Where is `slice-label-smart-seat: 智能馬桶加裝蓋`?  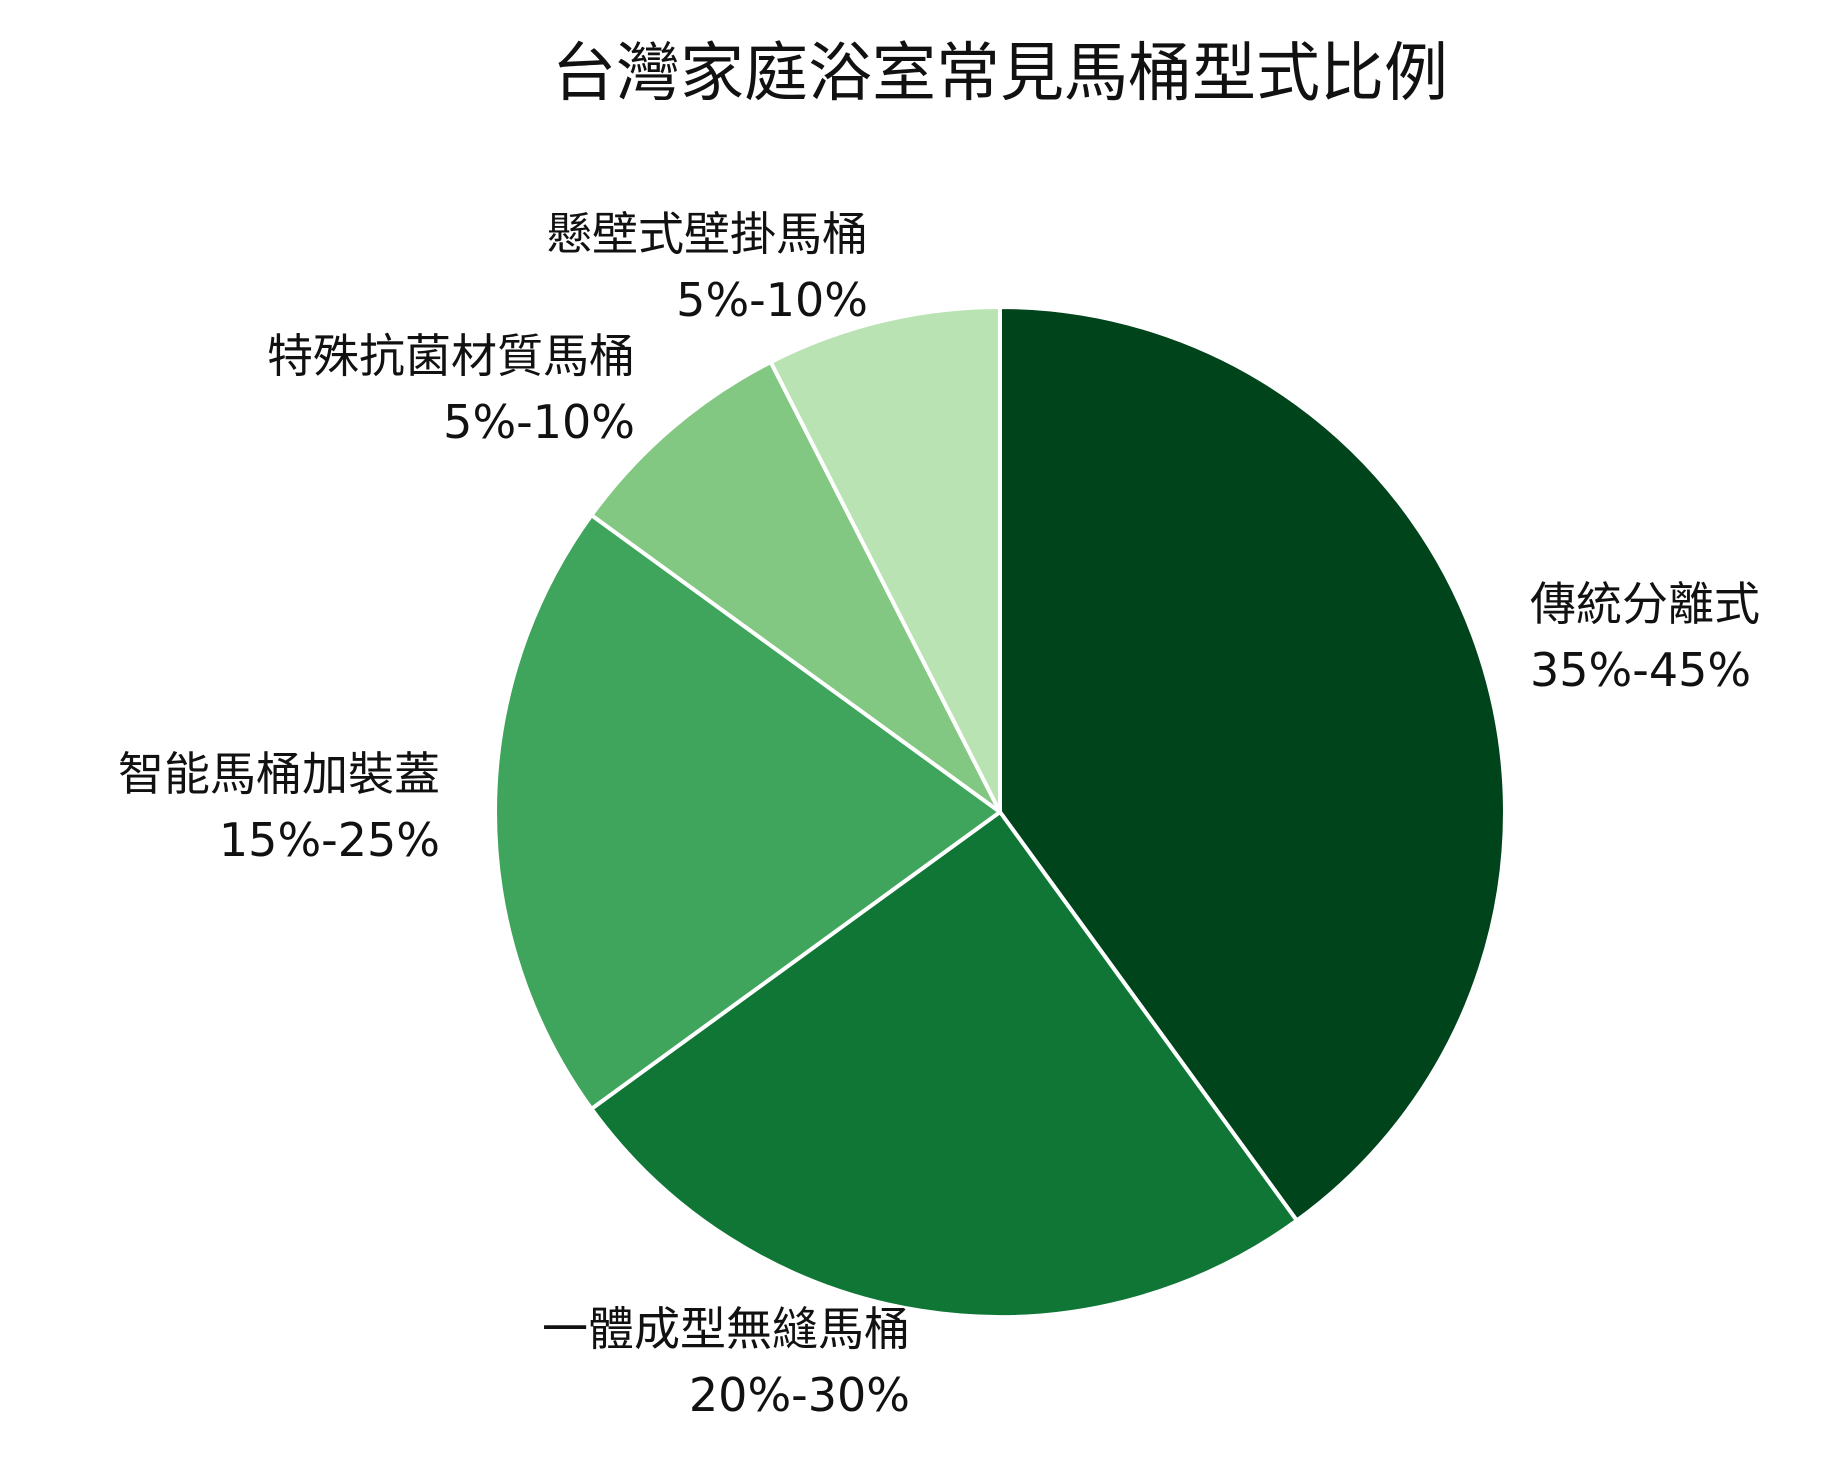
slice-label-smart-seat: 智能馬桶加裝蓋 is located at coordinates (279, 774).